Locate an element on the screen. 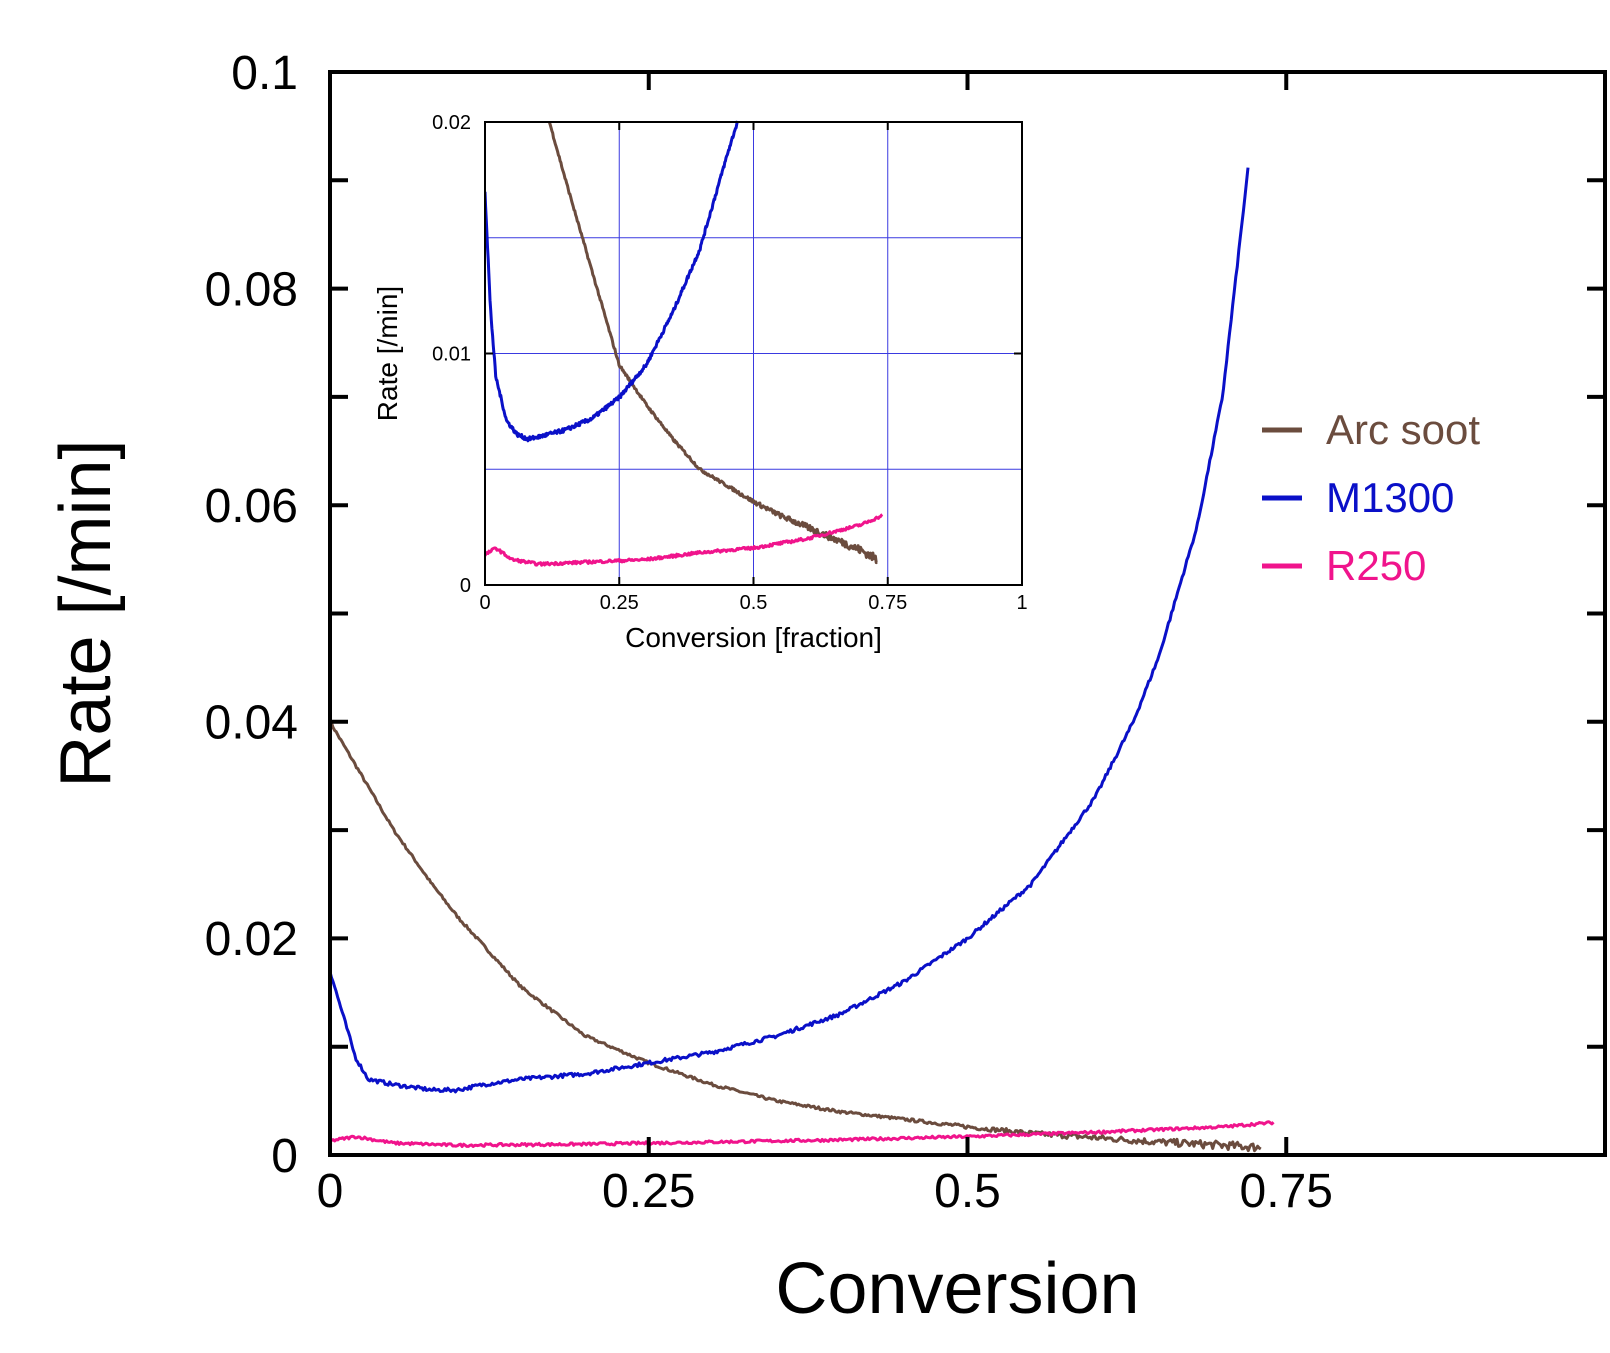 The height and width of the screenshot is (1353, 1610). legend-label-m1300: M1300 is located at coordinates (1390, 497).